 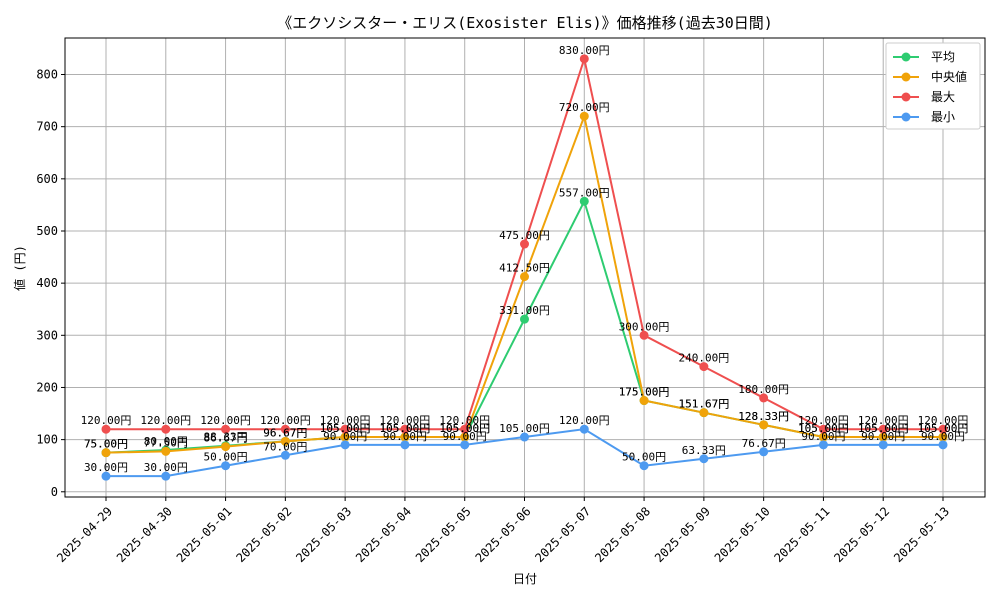 I want to click on x-tick-label: 2025-05-08, so click(x=622, y=534).